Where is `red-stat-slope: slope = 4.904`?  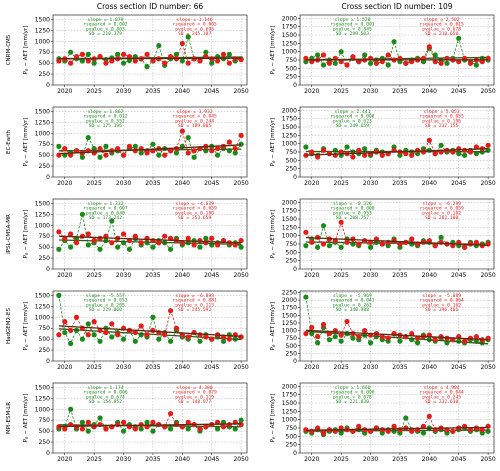
red-stat-slope: slope = 4.904 is located at coordinates (442, 388).